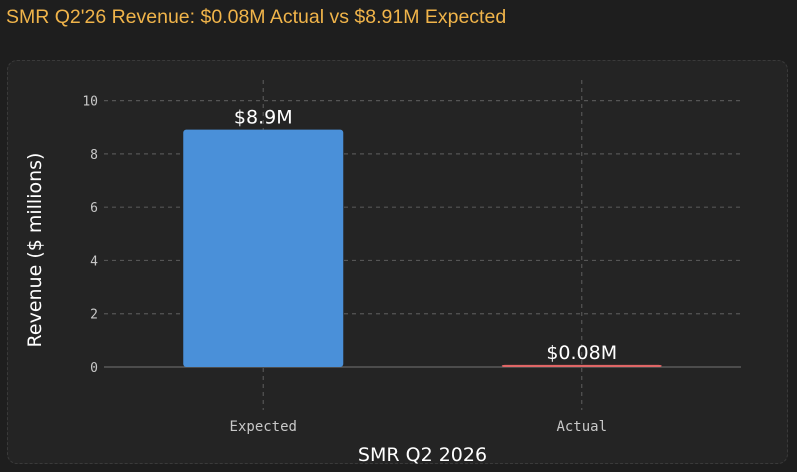  Describe the element at coordinates (263, 427) in the screenshot. I see `x-tick-label: Expected` at that location.